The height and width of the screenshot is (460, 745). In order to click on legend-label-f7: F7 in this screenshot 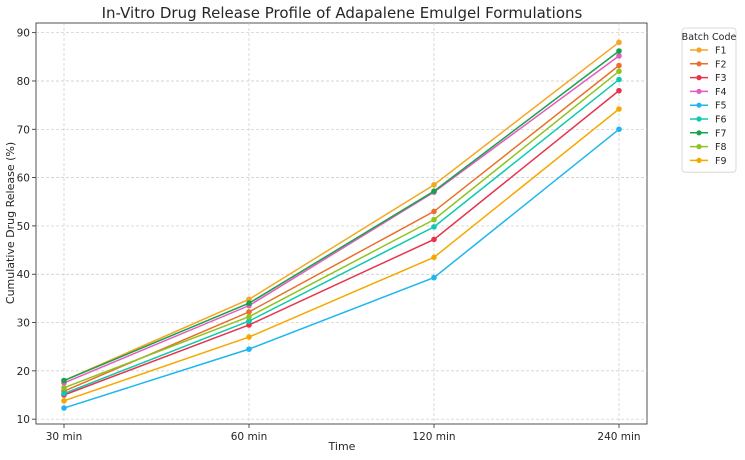, I will do `click(721, 133)`.